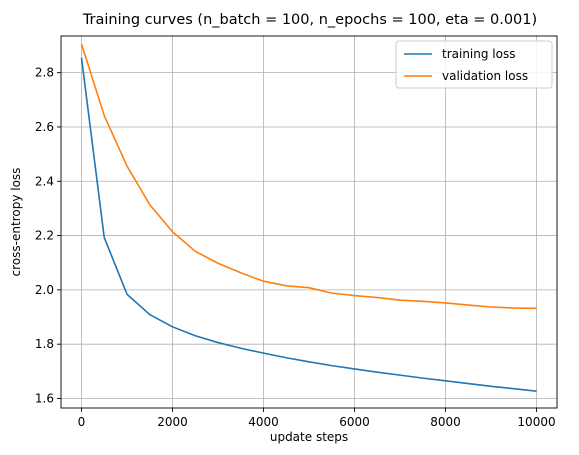 Image resolution: width=579 pixels, height=455 pixels. What do you see at coordinates (16, 222) in the screenshot?
I see `y-axis-label: cross-entropy loss` at bounding box center [16, 222].